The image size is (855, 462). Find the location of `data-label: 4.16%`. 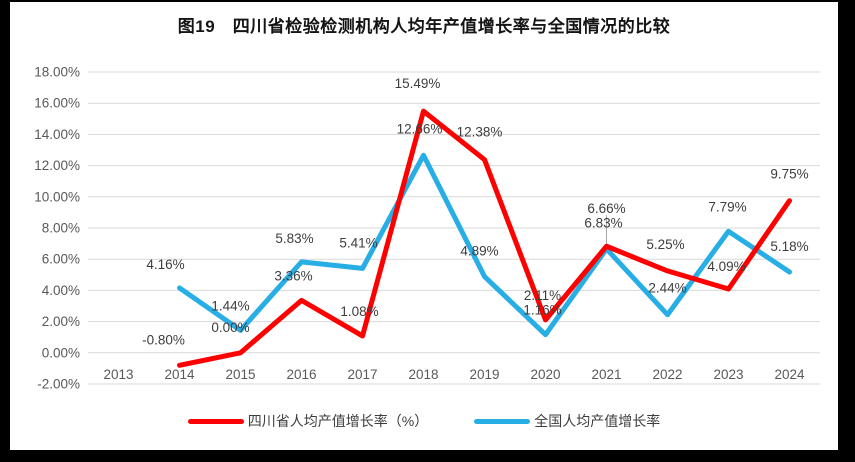

data-label: 4.16% is located at coordinates (165, 264).